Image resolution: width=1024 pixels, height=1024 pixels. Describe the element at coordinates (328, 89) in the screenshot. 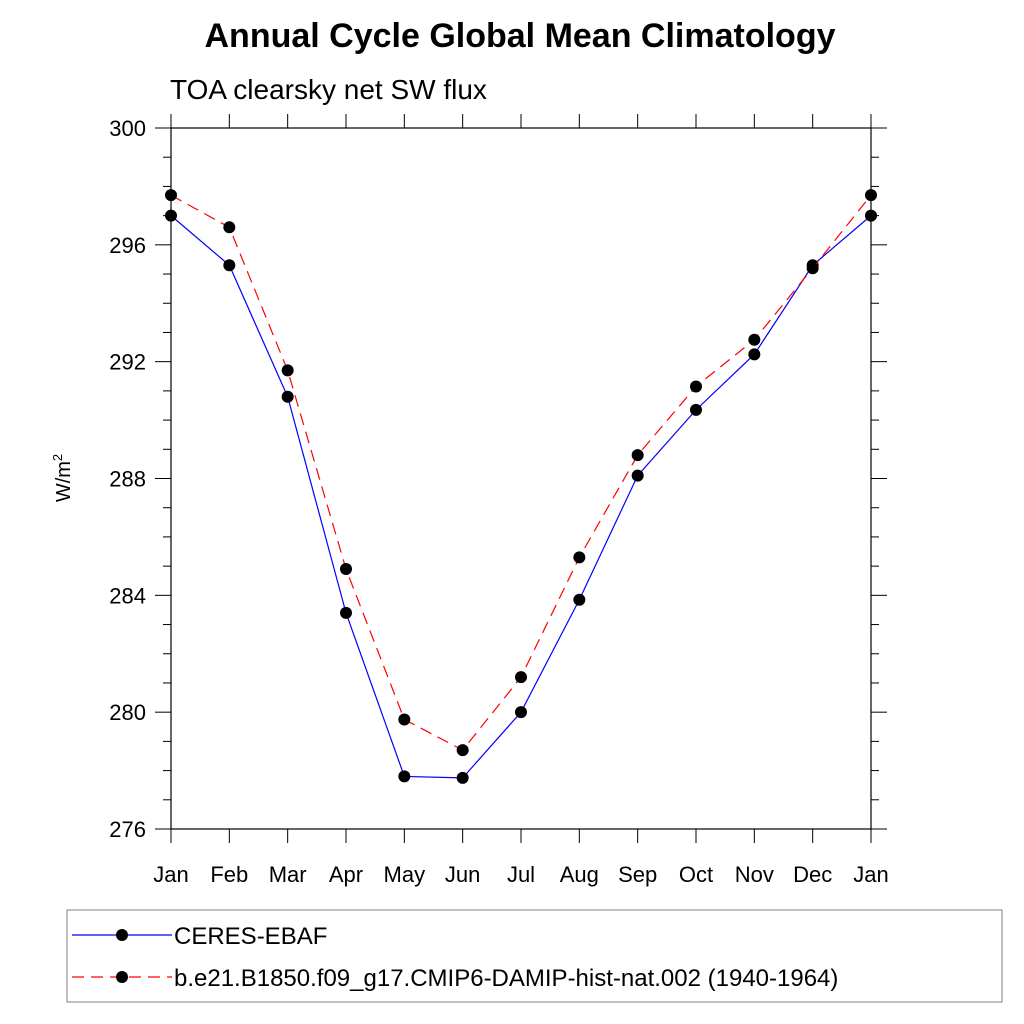

I see `chart-subtitle: TOA clearsky net SW flux` at that location.